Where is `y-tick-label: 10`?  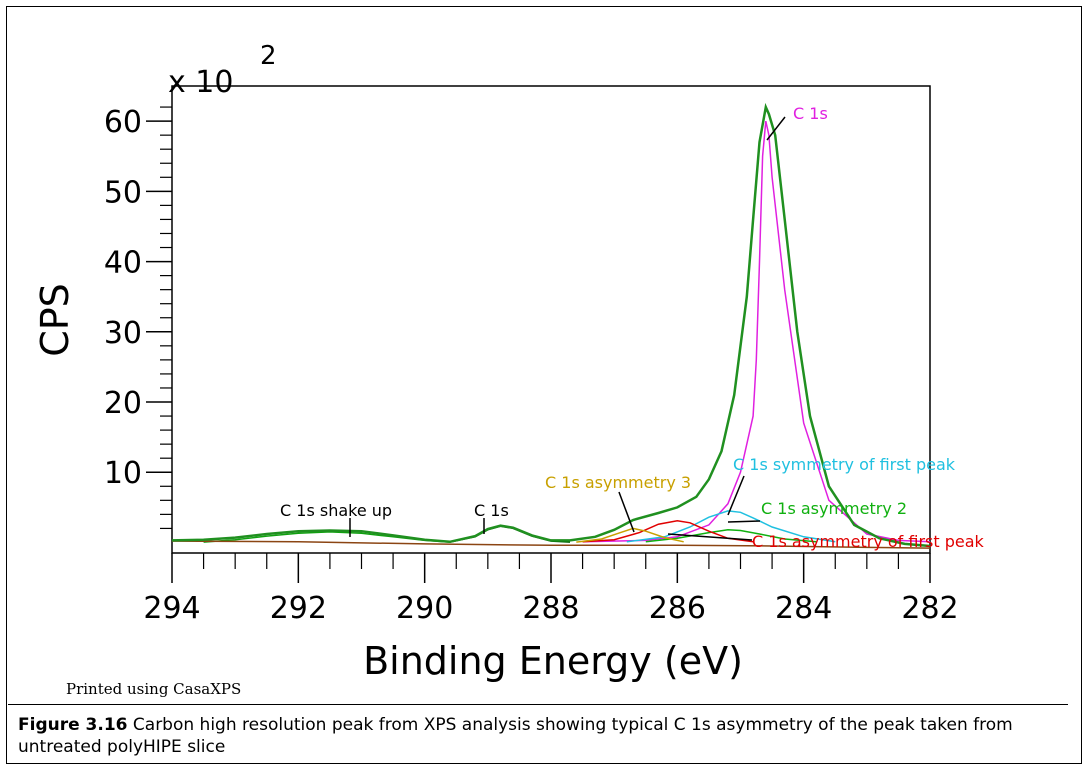 y-tick-label: 10 is located at coordinates (123, 473).